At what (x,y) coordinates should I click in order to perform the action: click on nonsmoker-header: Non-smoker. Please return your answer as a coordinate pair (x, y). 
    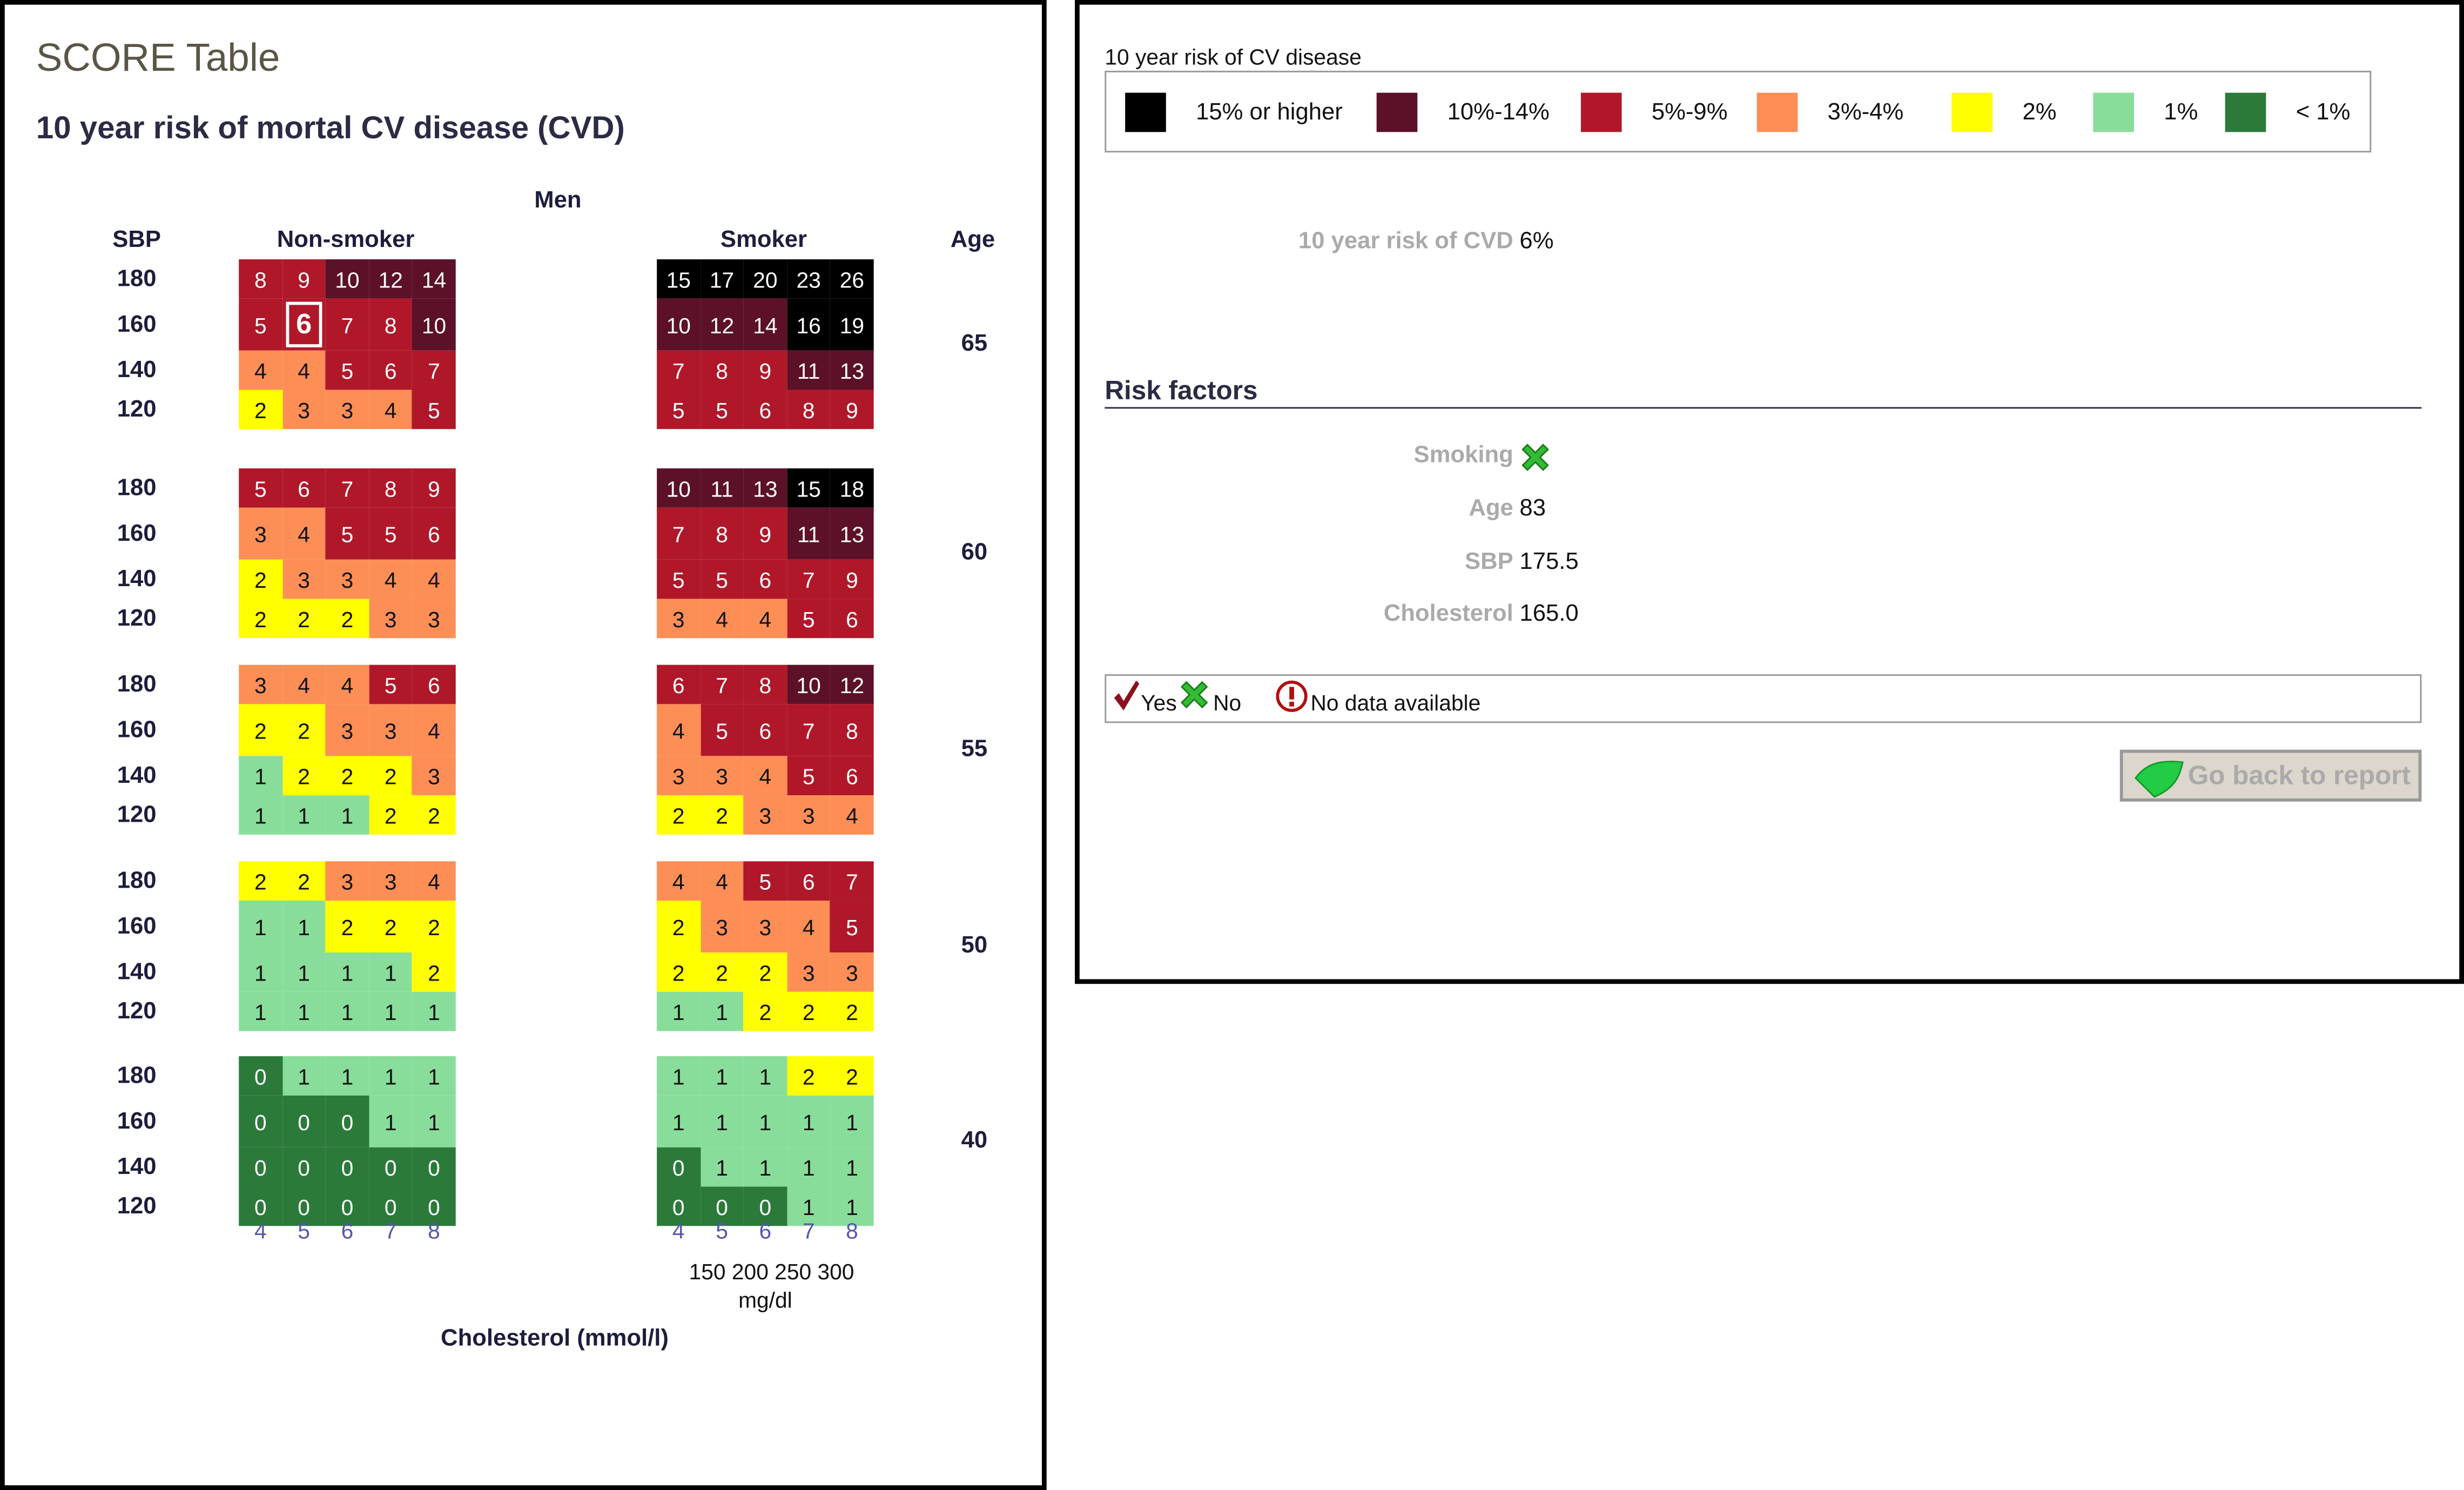
    Looking at the image, I should click on (346, 240).